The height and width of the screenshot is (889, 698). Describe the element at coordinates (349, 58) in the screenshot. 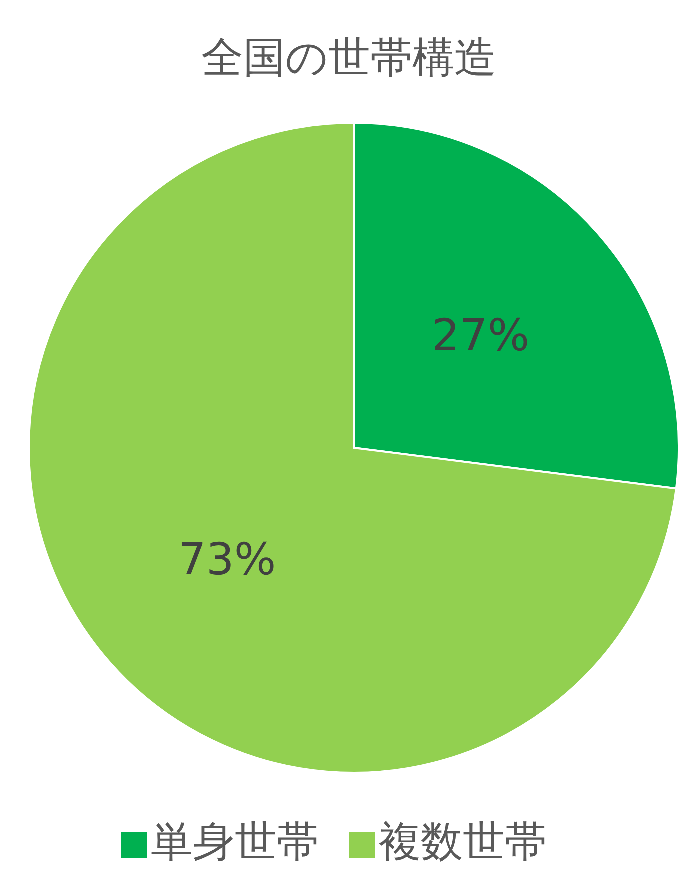

I see `chart-title: 全国の世帯構造` at that location.